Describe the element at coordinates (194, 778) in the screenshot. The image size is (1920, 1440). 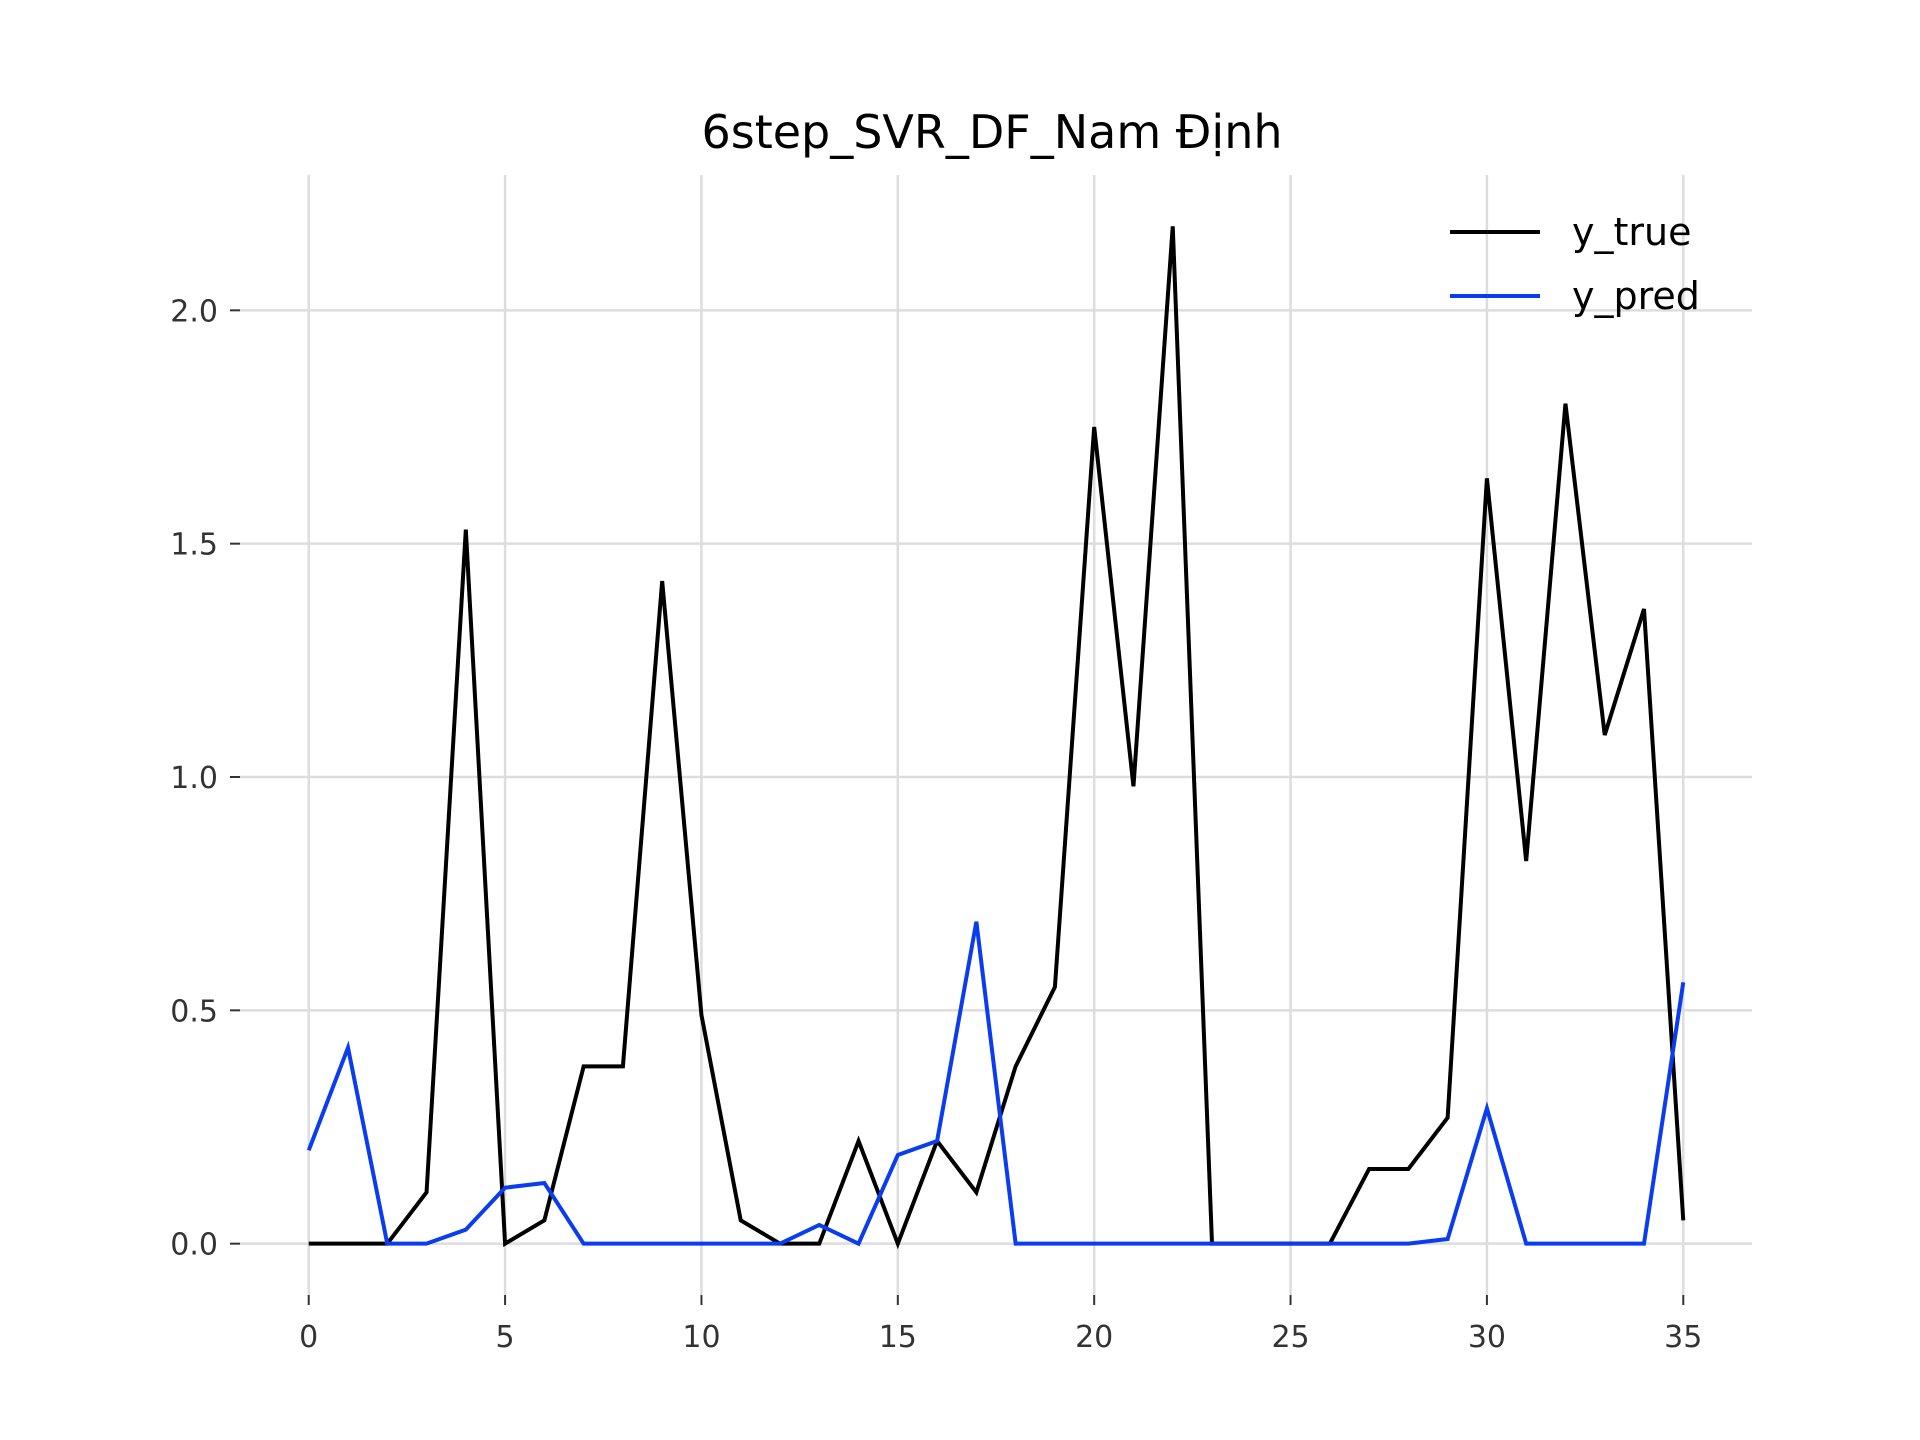
I see `y-tick-label: 1.0` at that location.